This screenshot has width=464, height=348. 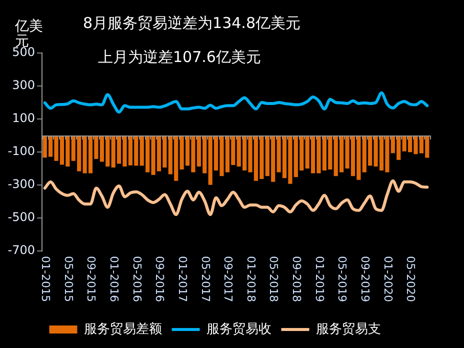 What do you see at coordinates (23, 85) in the screenshot?
I see `y-tick-label: 300` at bounding box center [23, 85].